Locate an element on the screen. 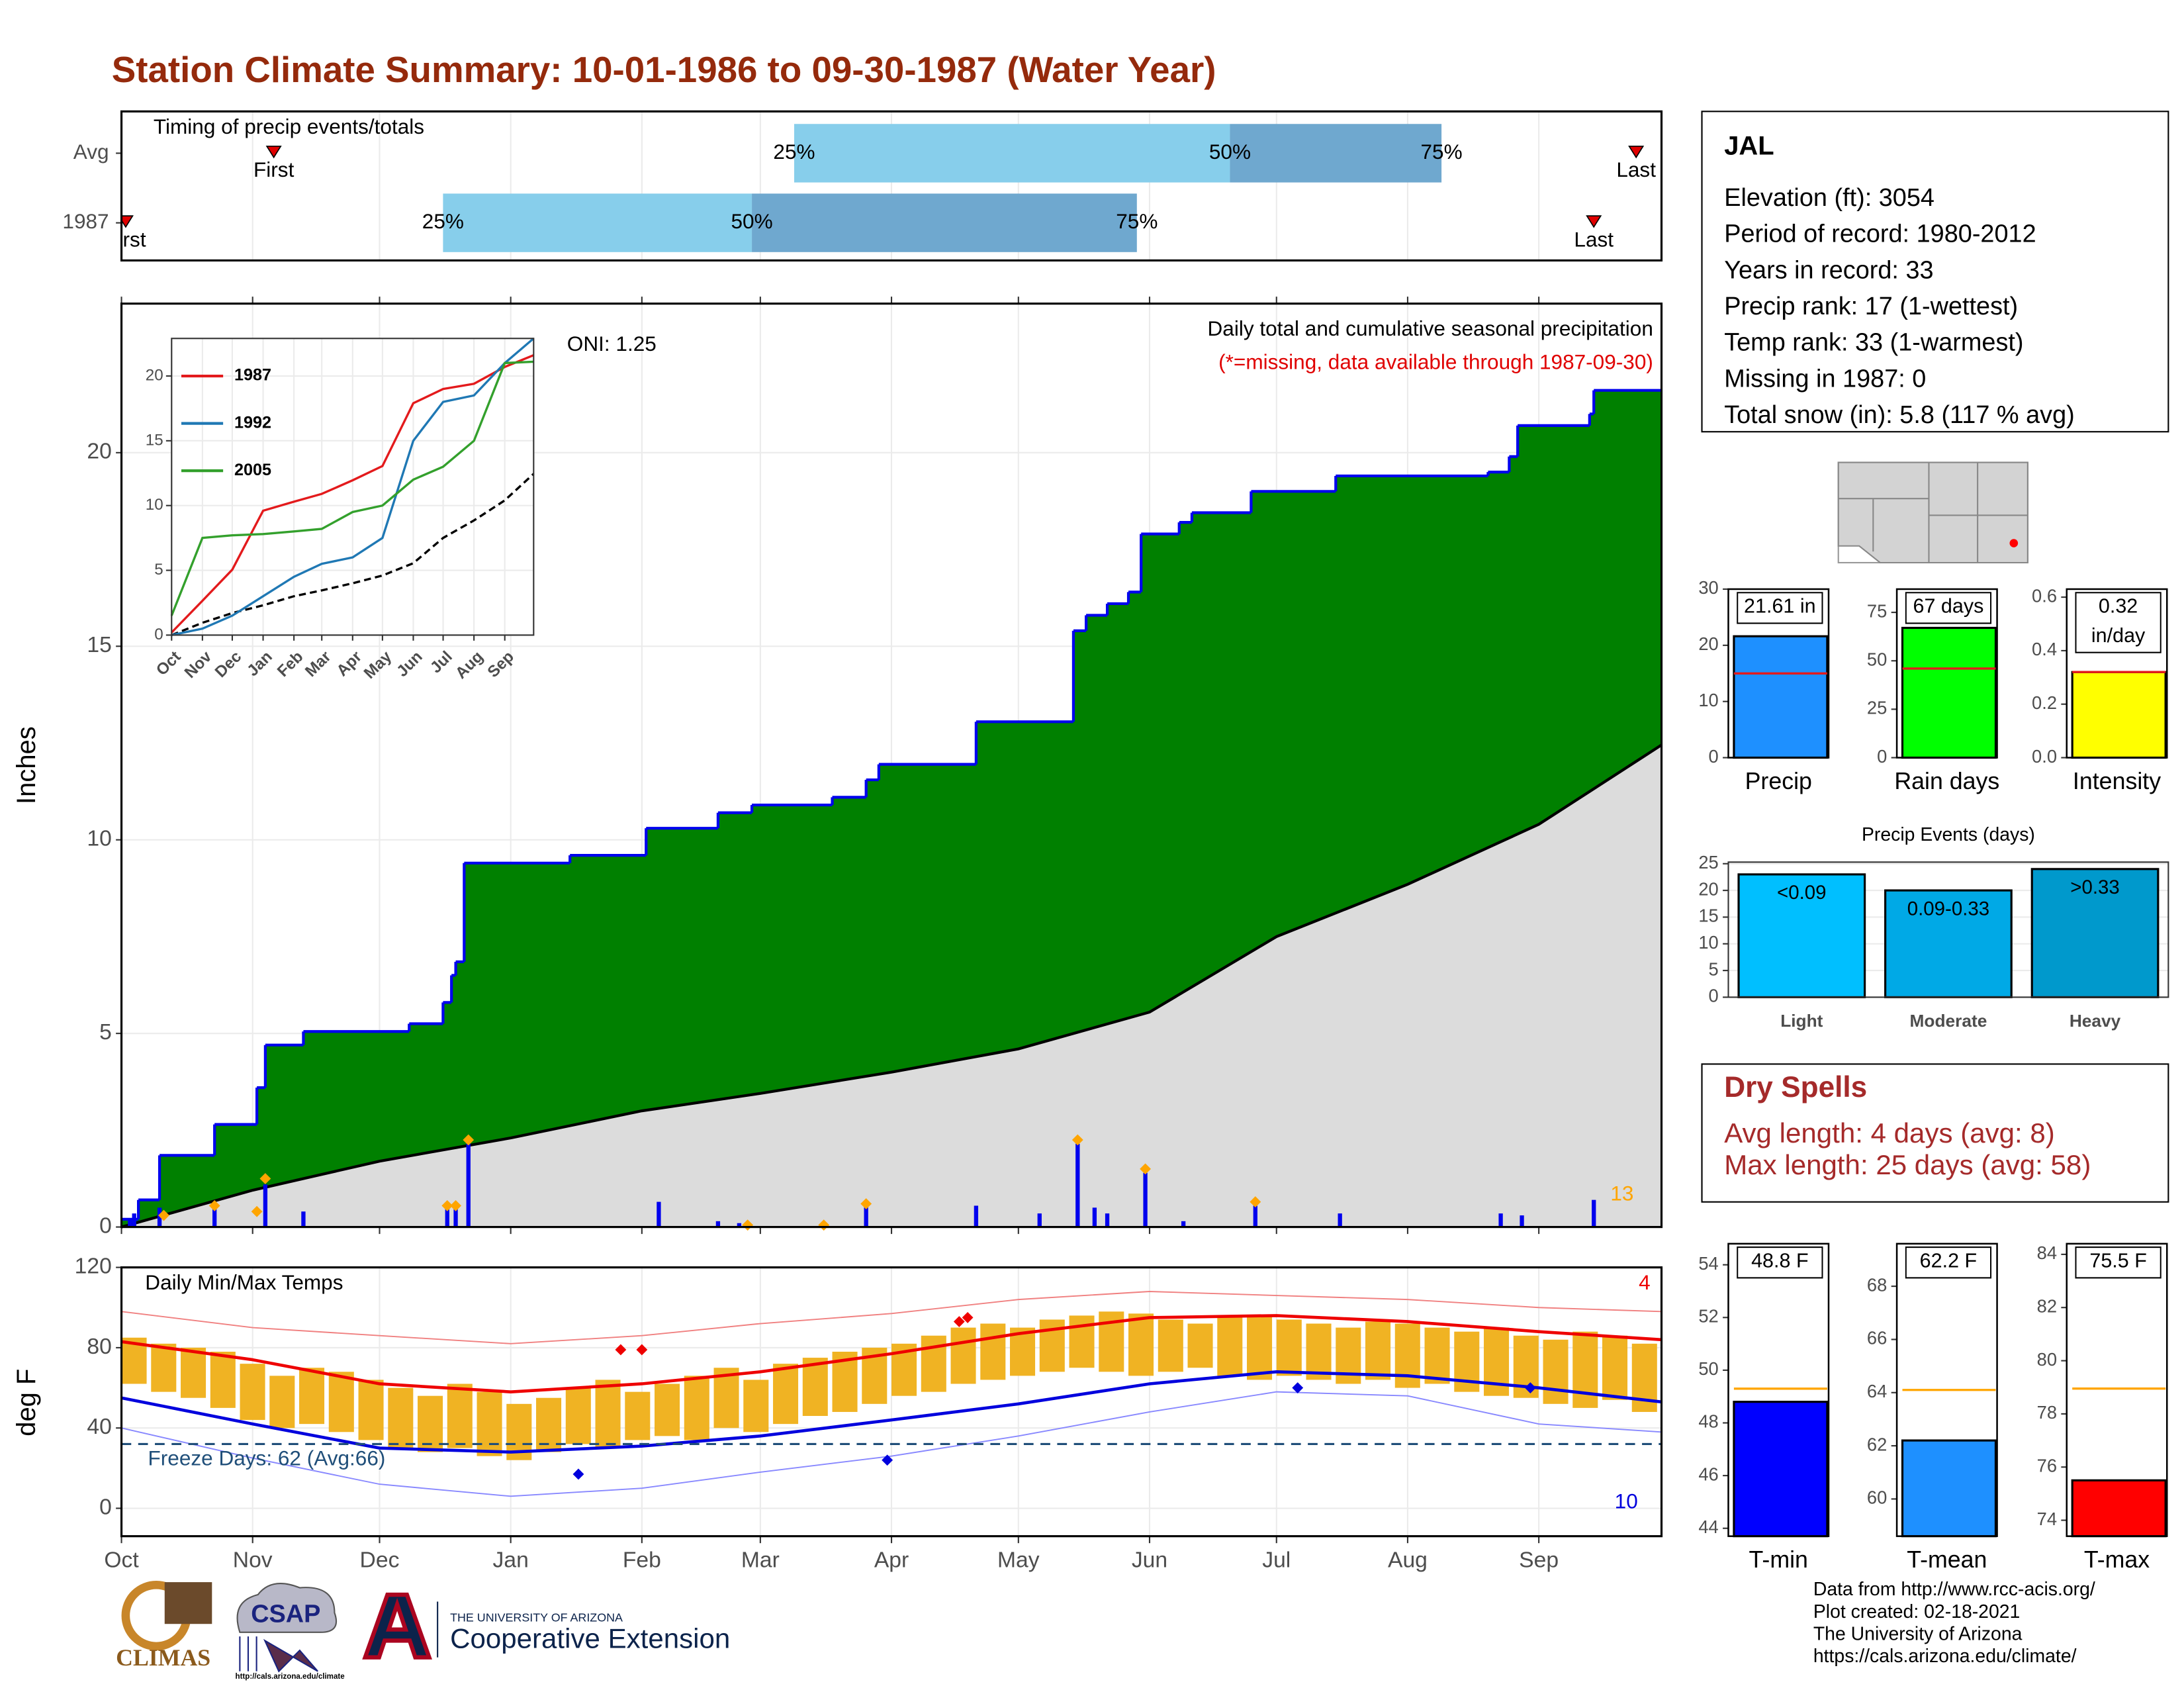  value-label: 67 days is located at coordinates (1948, 608).